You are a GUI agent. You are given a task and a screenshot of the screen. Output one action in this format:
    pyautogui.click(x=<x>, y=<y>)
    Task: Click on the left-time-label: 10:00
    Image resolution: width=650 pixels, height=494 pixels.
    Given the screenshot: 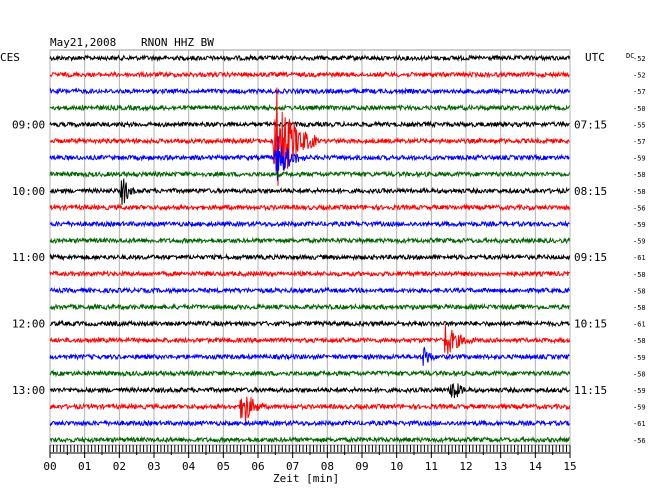 What is the action you would take?
    pyautogui.click(x=28, y=191)
    